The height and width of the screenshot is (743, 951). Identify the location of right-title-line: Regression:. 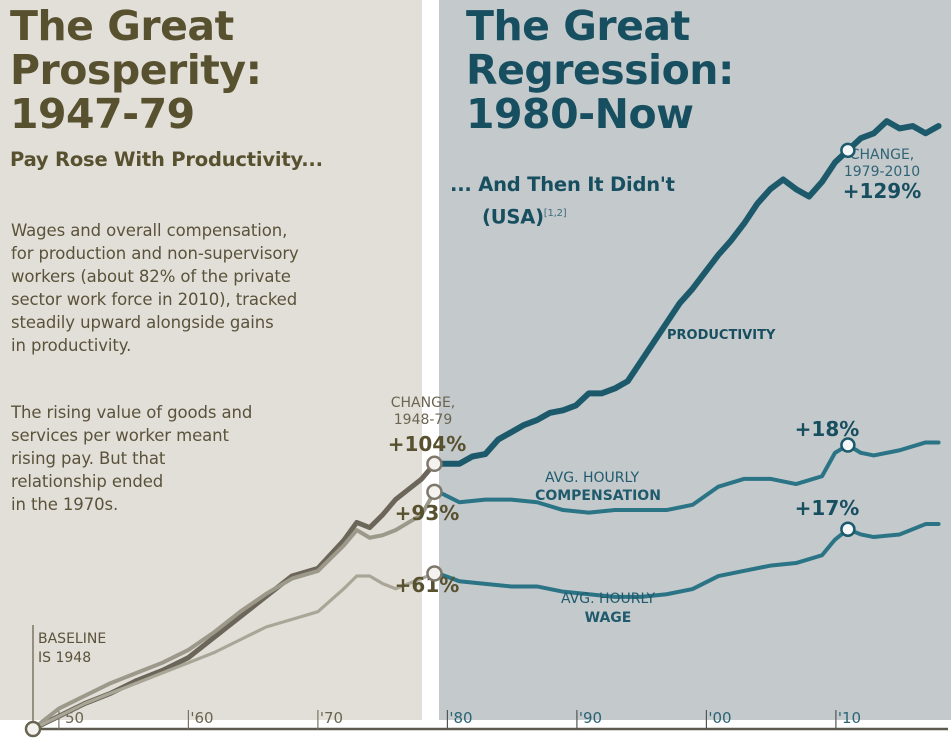
(600, 70).